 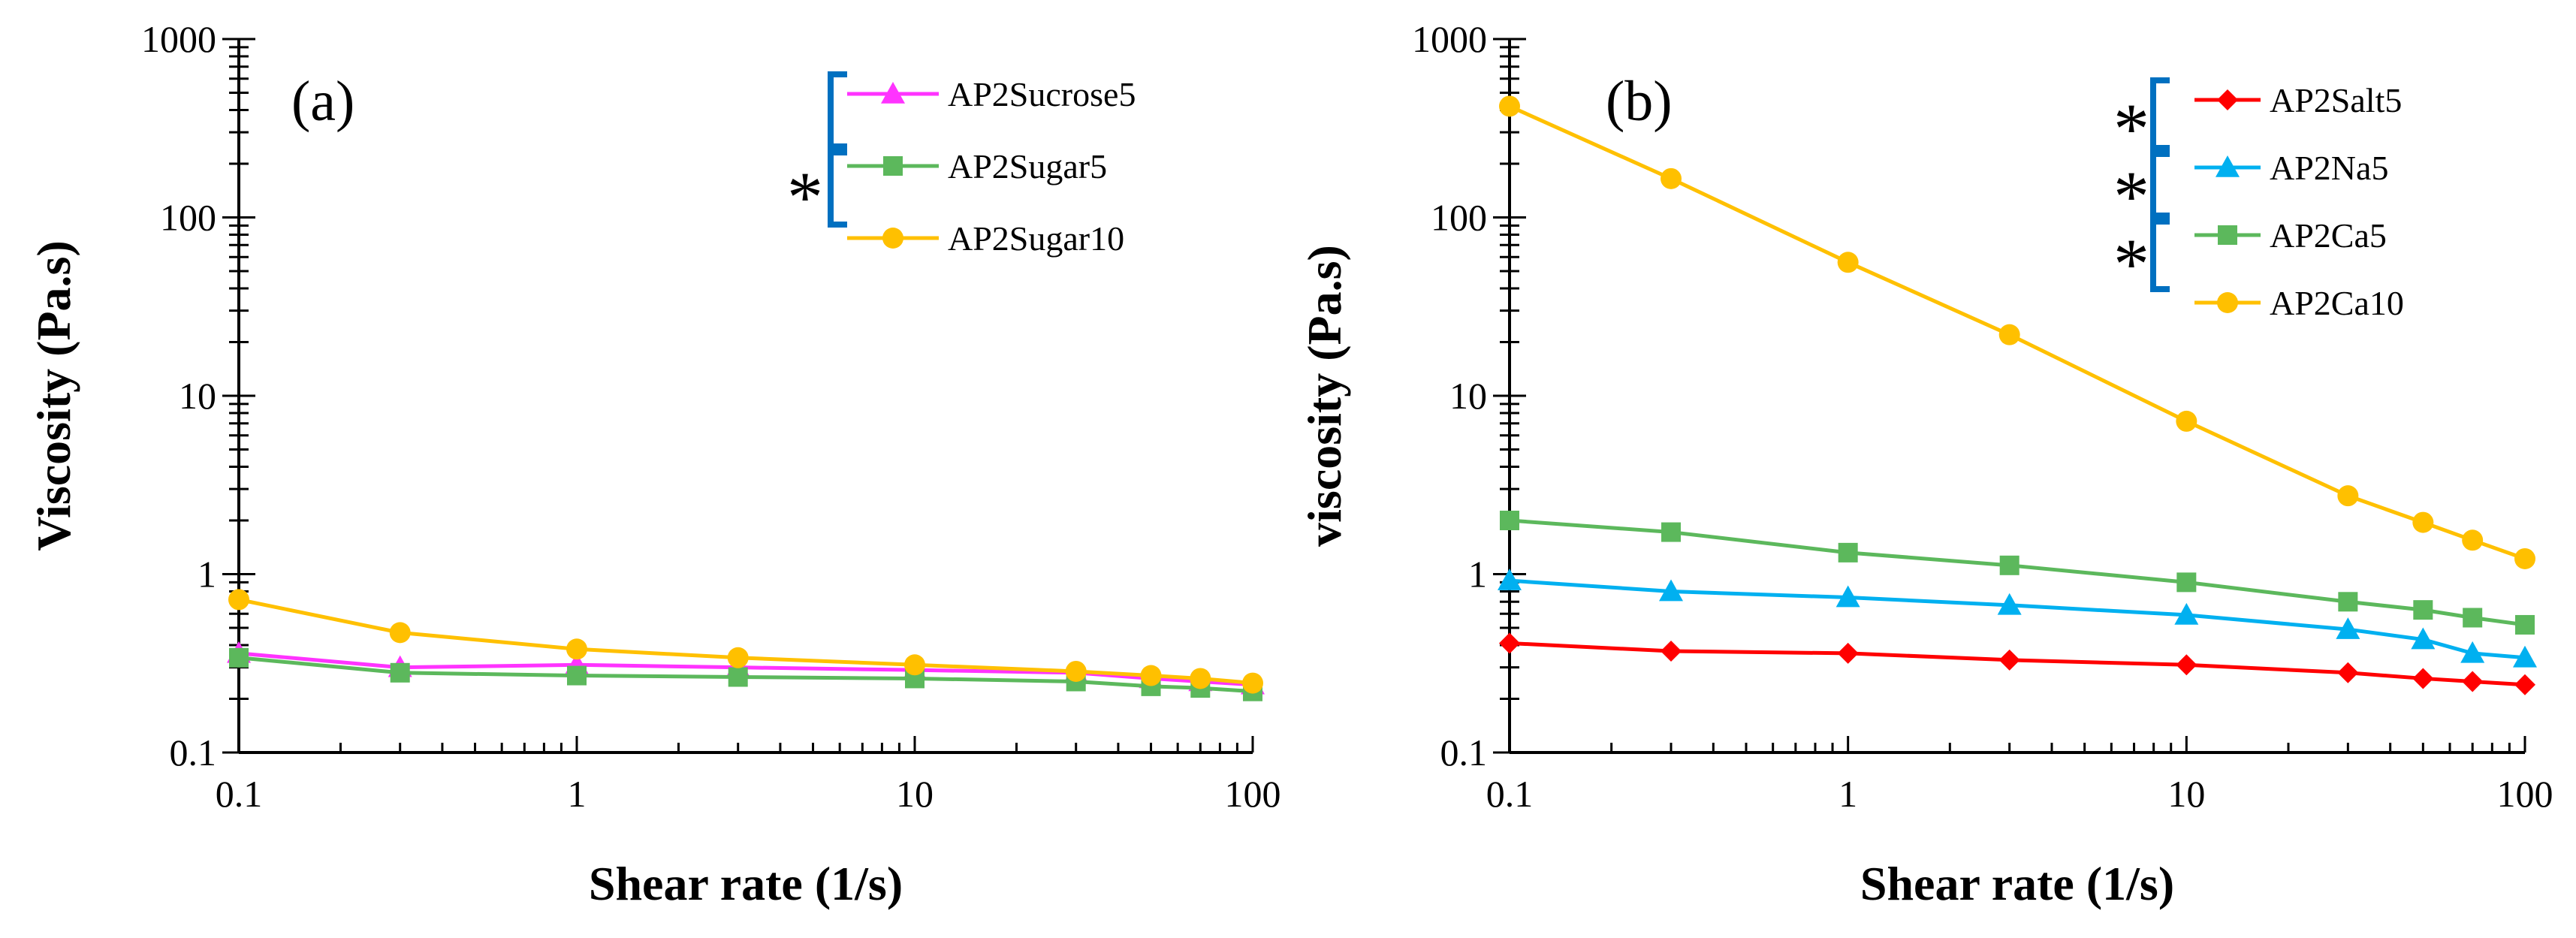 What do you see at coordinates (1477, 575) in the screenshot?
I see `chart-b-ytick-label: 1` at bounding box center [1477, 575].